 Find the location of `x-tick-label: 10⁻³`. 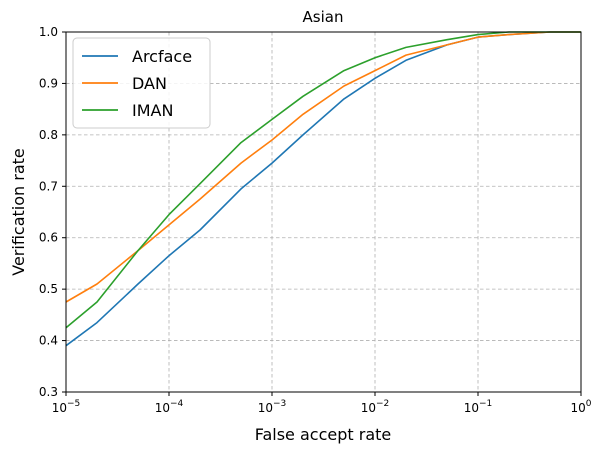

x-tick-label: 10⁻³ is located at coordinates (272, 407).